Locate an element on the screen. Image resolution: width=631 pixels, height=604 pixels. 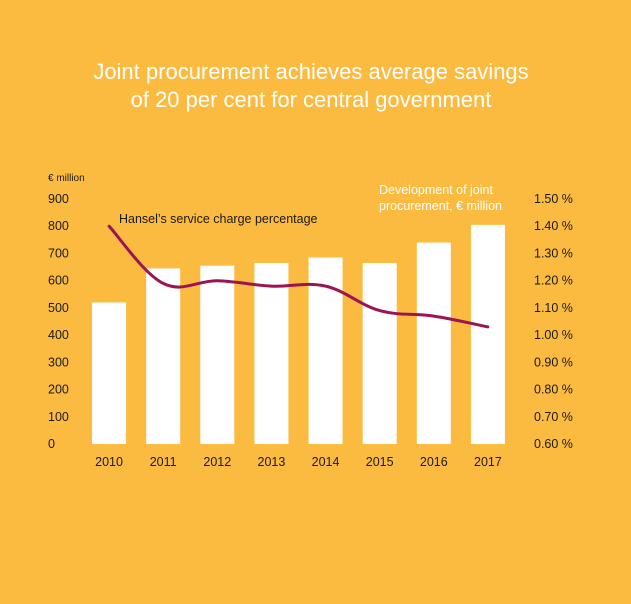
right-tick-label: 1.40 % is located at coordinates (553, 226).